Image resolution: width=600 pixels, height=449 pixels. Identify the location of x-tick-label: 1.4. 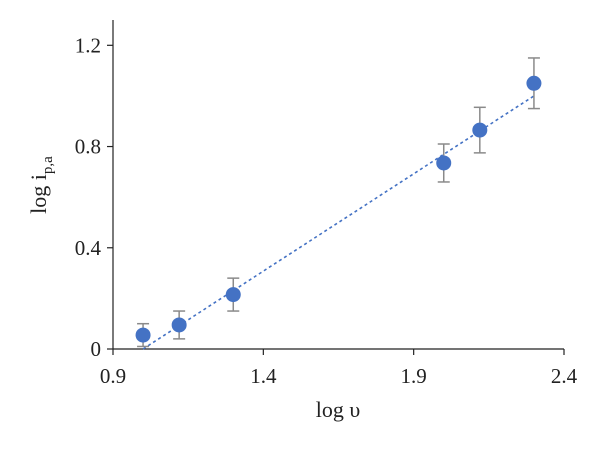
(263, 376).